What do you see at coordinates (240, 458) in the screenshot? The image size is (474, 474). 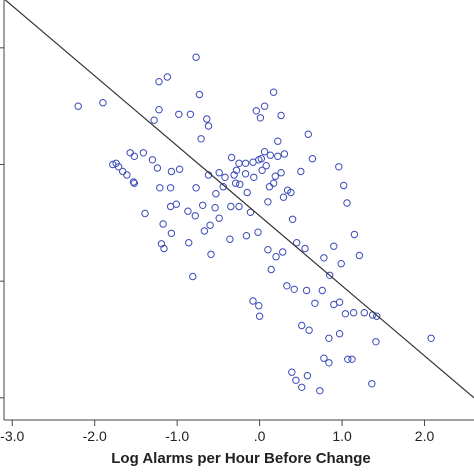 I see `x-axis-title: Log Alarms per Hour Before Change` at bounding box center [240, 458].